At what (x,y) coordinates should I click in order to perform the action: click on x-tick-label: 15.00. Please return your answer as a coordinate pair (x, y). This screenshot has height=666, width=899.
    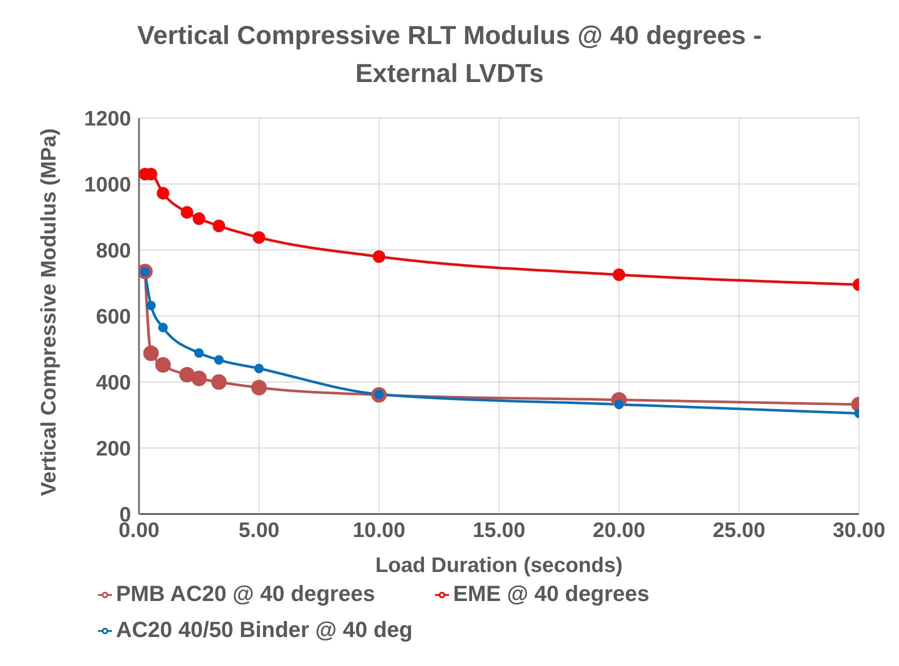
    Looking at the image, I should click on (499, 530).